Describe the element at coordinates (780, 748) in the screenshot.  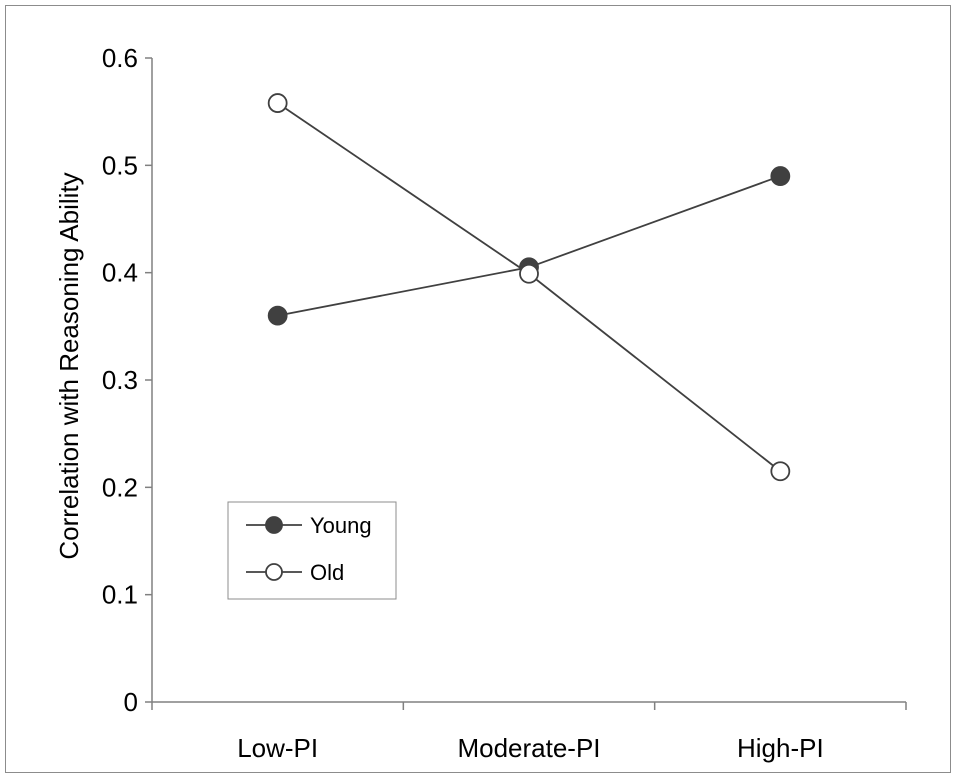
I see `x-tick-label: High-PI` at that location.